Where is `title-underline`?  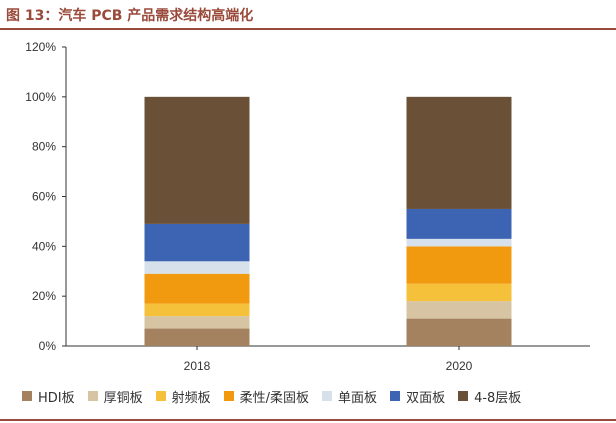
title-underline is located at coordinates (308, 29).